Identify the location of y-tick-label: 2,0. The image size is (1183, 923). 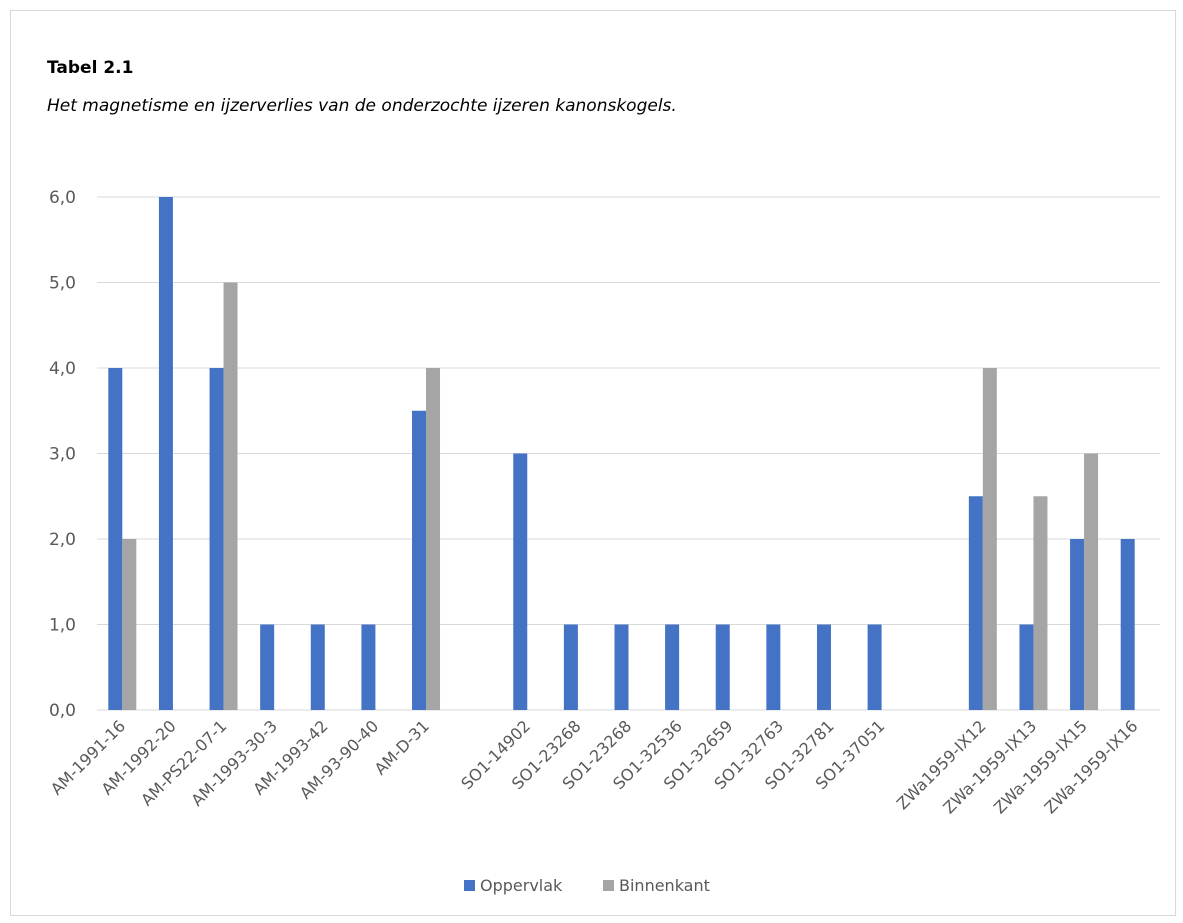
(62, 540).